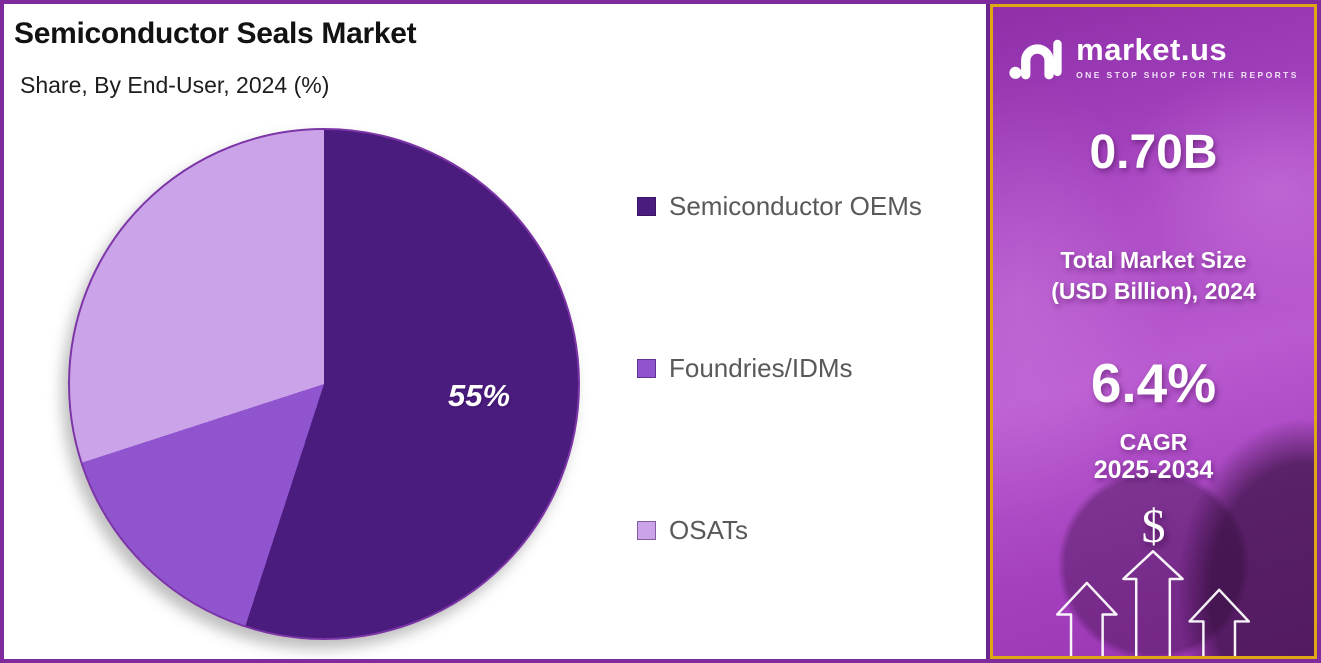 This screenshot has width=1321, height=663. Describe the element at coordinates (1153, 276) in the screenshot. I see `market-size-label: Total Market Size (USD Billion), 2024` at that location.